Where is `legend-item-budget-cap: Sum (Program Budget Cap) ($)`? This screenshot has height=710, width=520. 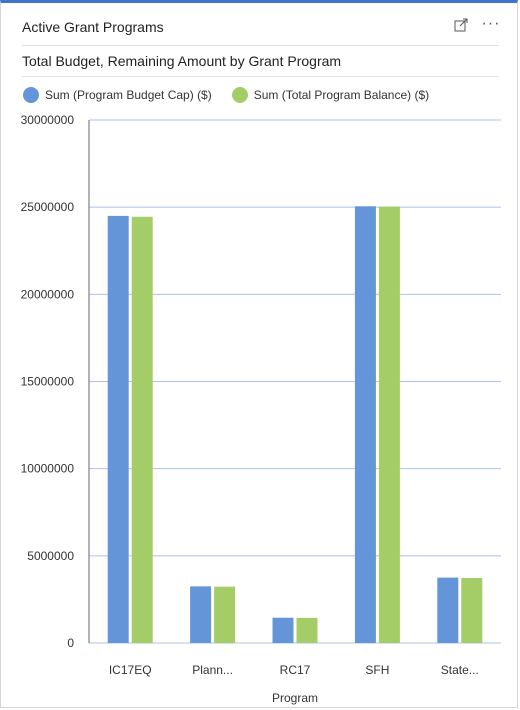 legend-item-budget-cap: Sum (Program Budget Cap) ($) is located at coordinates (117, 95).